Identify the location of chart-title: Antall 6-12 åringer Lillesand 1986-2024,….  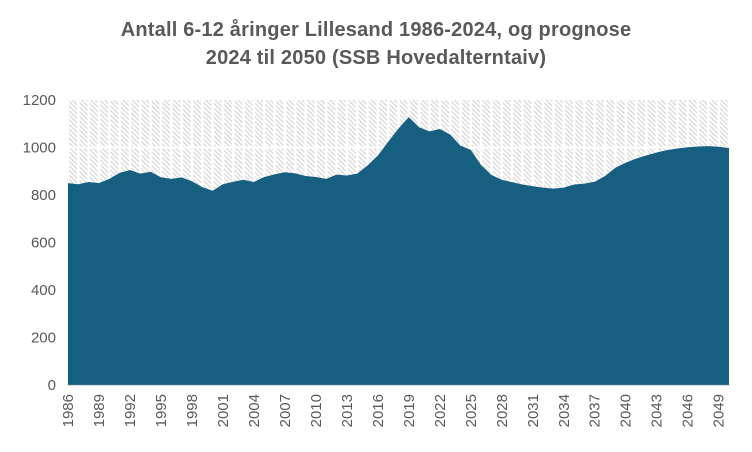
(376, 44).